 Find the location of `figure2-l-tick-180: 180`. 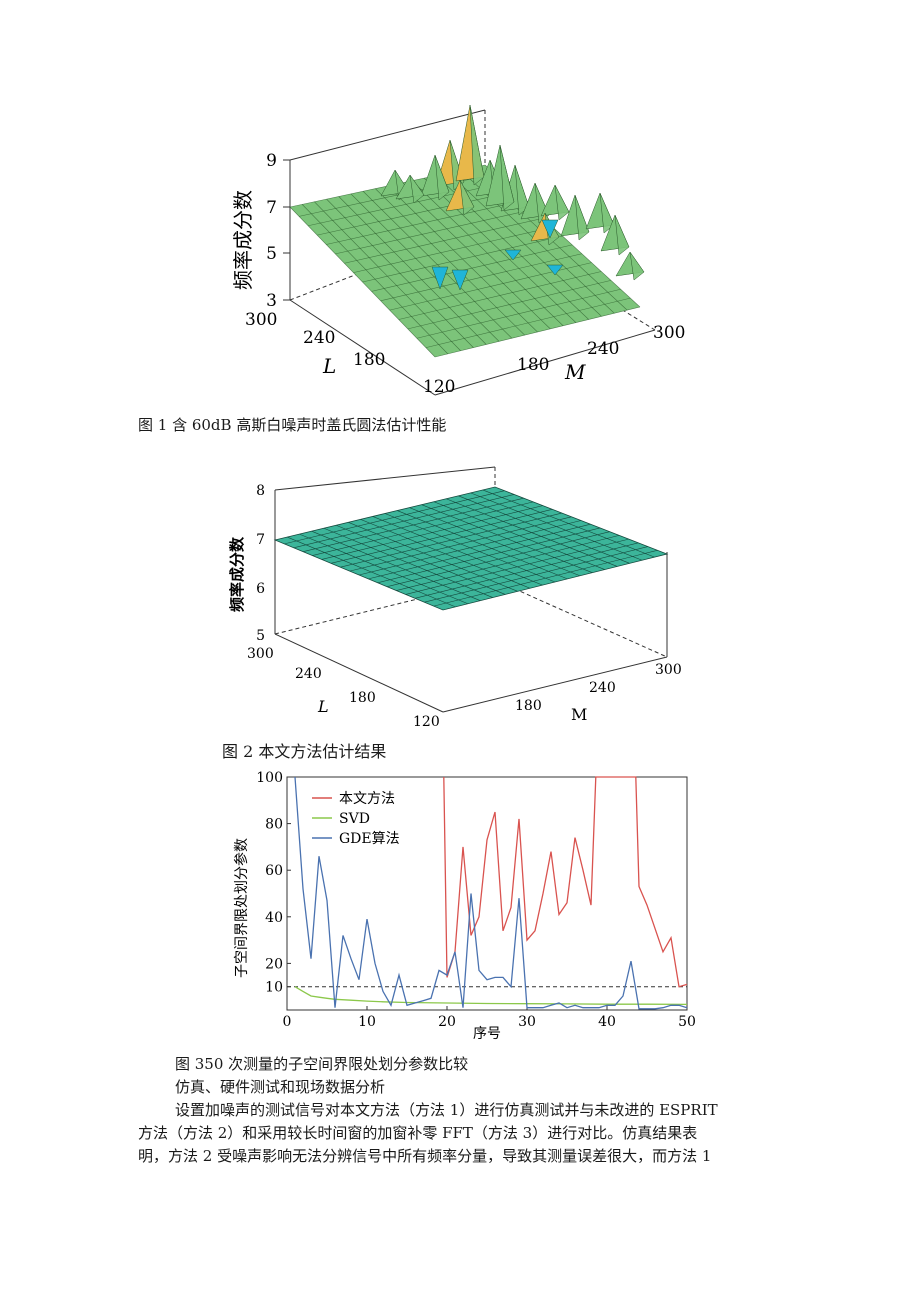

figure2-l-tick-180: 180 is located at coordinates (362, 698).